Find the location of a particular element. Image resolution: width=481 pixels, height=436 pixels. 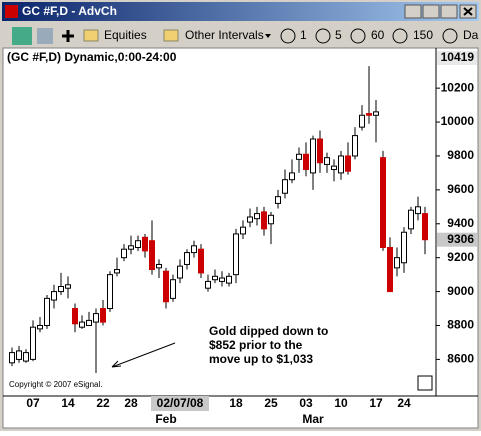

copyright: Copyright © 2007 eSignal. is located at coordinates (56, 384).